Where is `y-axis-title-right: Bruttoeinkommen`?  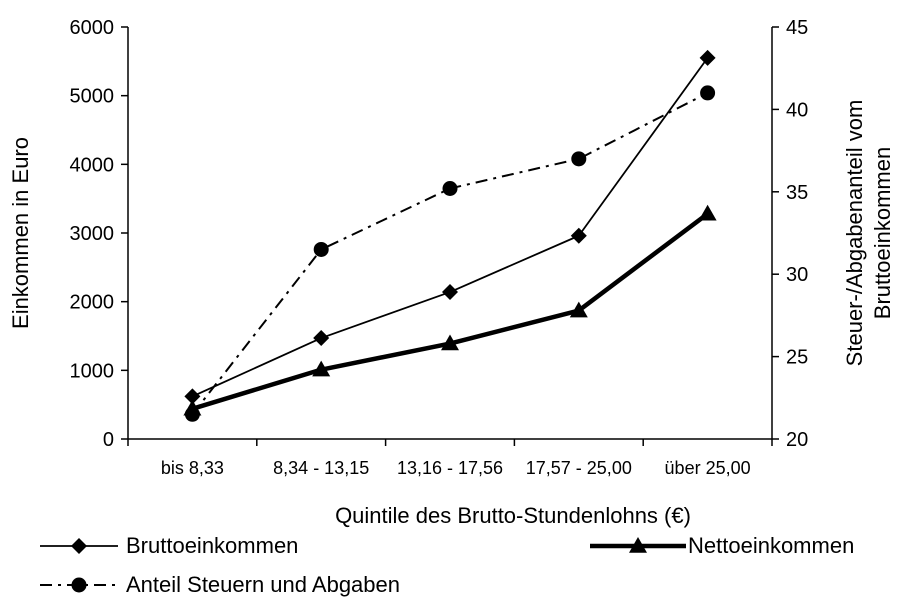
y-axis-title-right: Bruttoeinkommen is located at coordinates (882, 233).